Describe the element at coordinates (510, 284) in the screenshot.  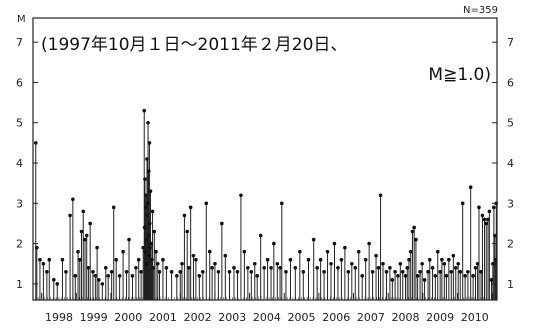
I see `y-tick-label-right: 1` at that location.